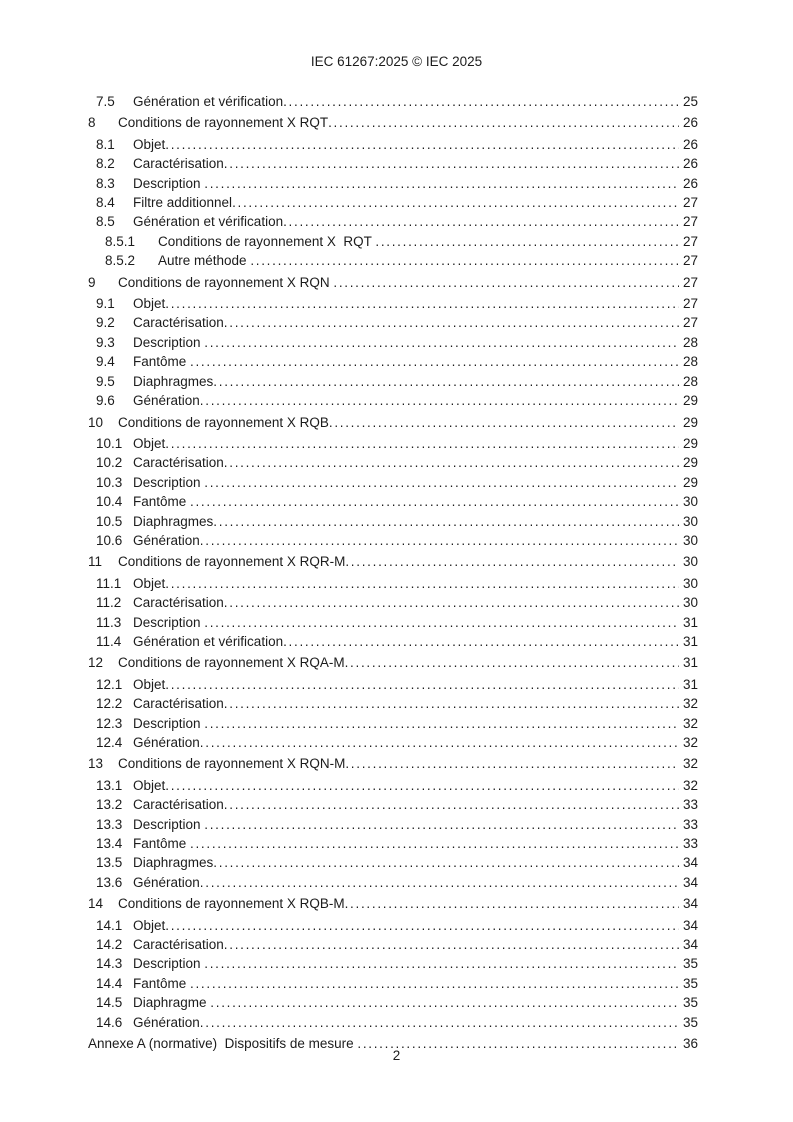 Image resolution: width=793 pixels, height=1122 pixels. I want to click on toc-entry-title: Conditions de rayonnement X RQA-M, so click(231, 663).